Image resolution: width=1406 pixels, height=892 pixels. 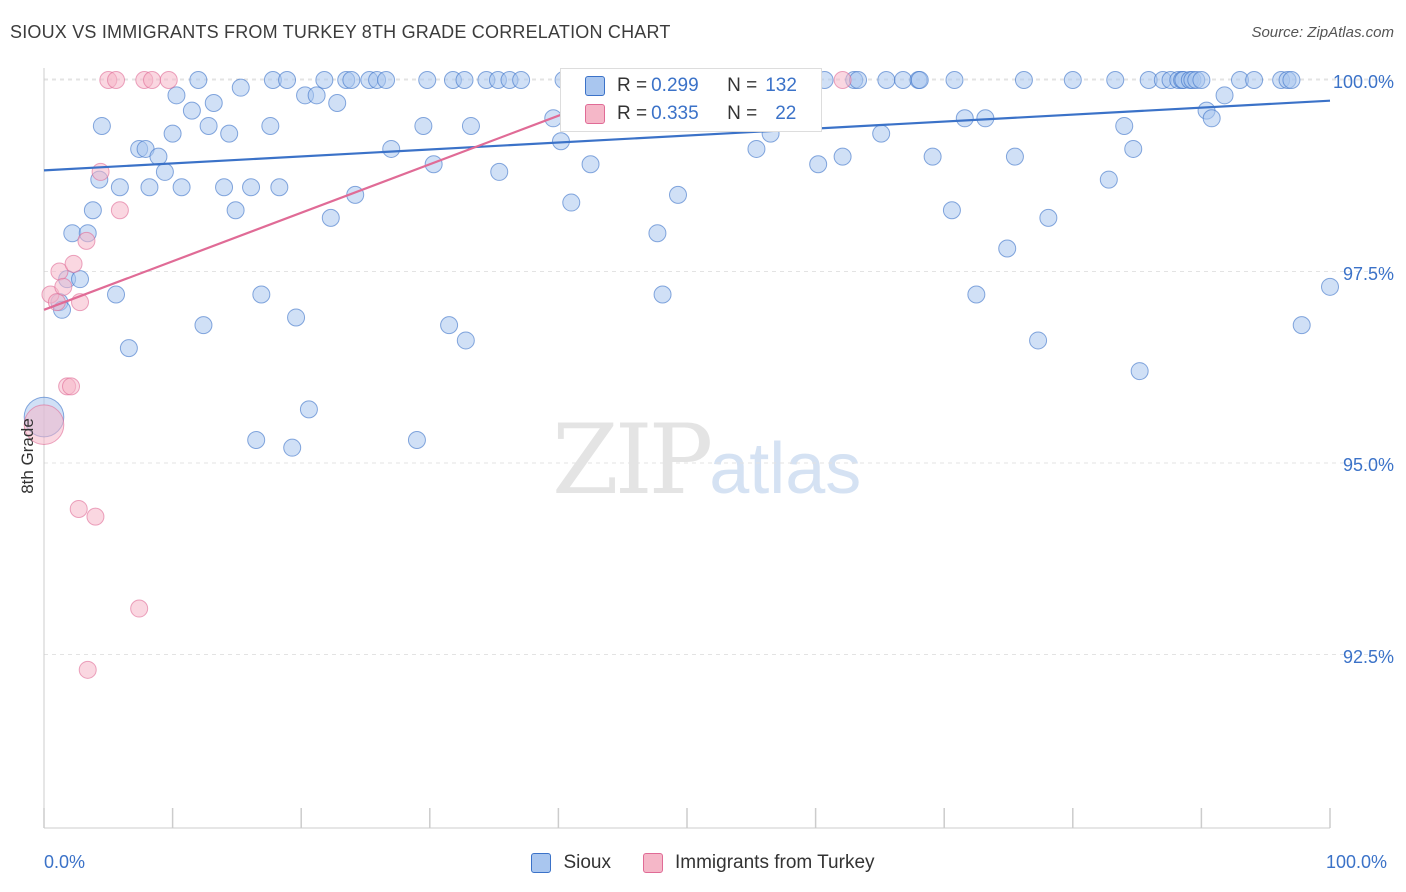 I want to click on n-value: 22, so click(x=786, y=113).